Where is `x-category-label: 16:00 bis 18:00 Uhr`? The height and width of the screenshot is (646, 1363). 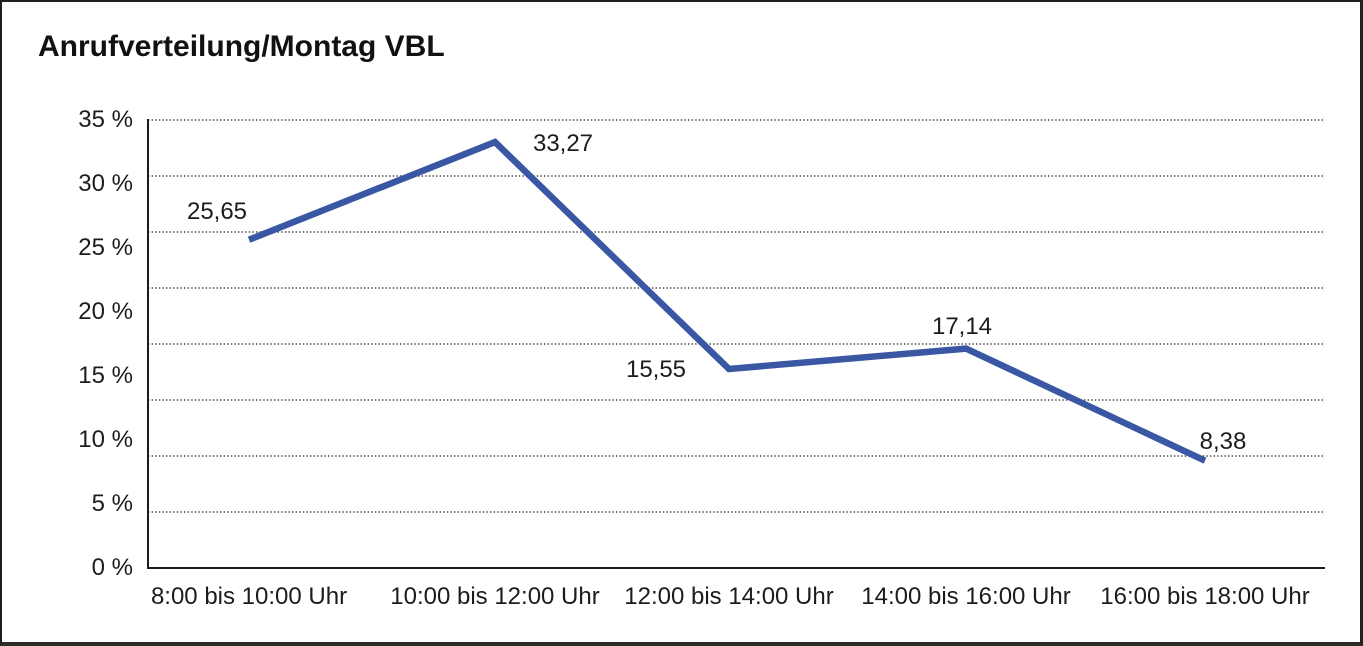
x-category-label: 16:00 bis 18:00 Uhr is located at coordinates (1205, 596).